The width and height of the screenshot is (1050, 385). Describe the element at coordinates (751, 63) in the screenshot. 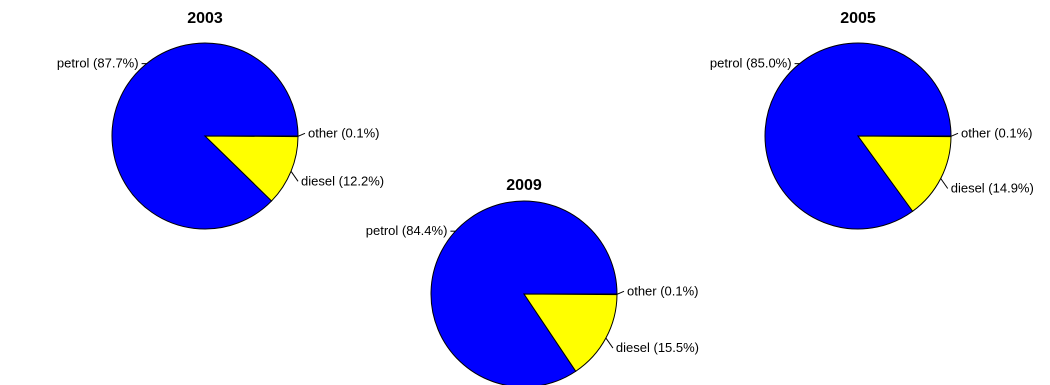

I see `slice-label-petrol: petrol (85.0%)` at that location.